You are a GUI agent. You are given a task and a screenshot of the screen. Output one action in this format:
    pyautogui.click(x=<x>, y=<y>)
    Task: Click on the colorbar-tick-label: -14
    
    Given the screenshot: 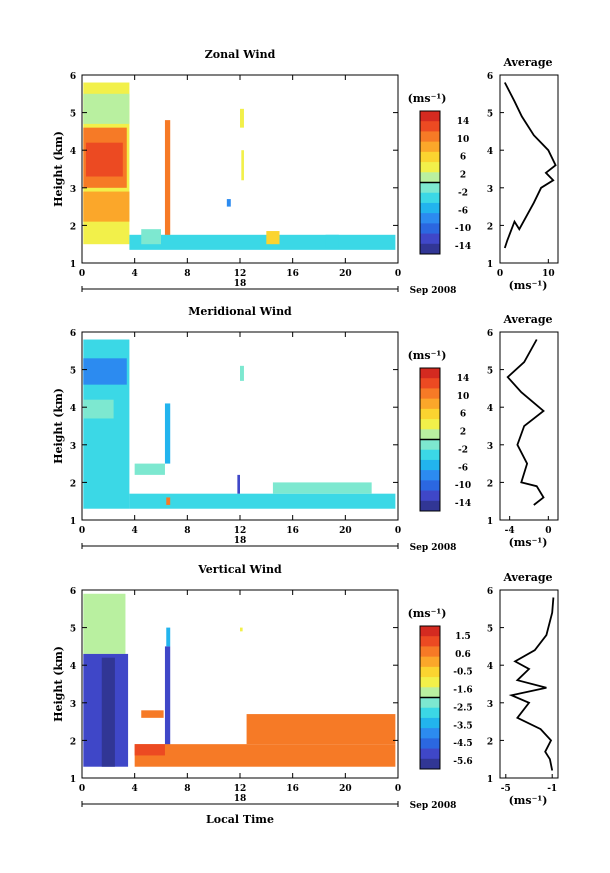 What is the action you would take?
    pyautogui.click(x=463, y=504)
    